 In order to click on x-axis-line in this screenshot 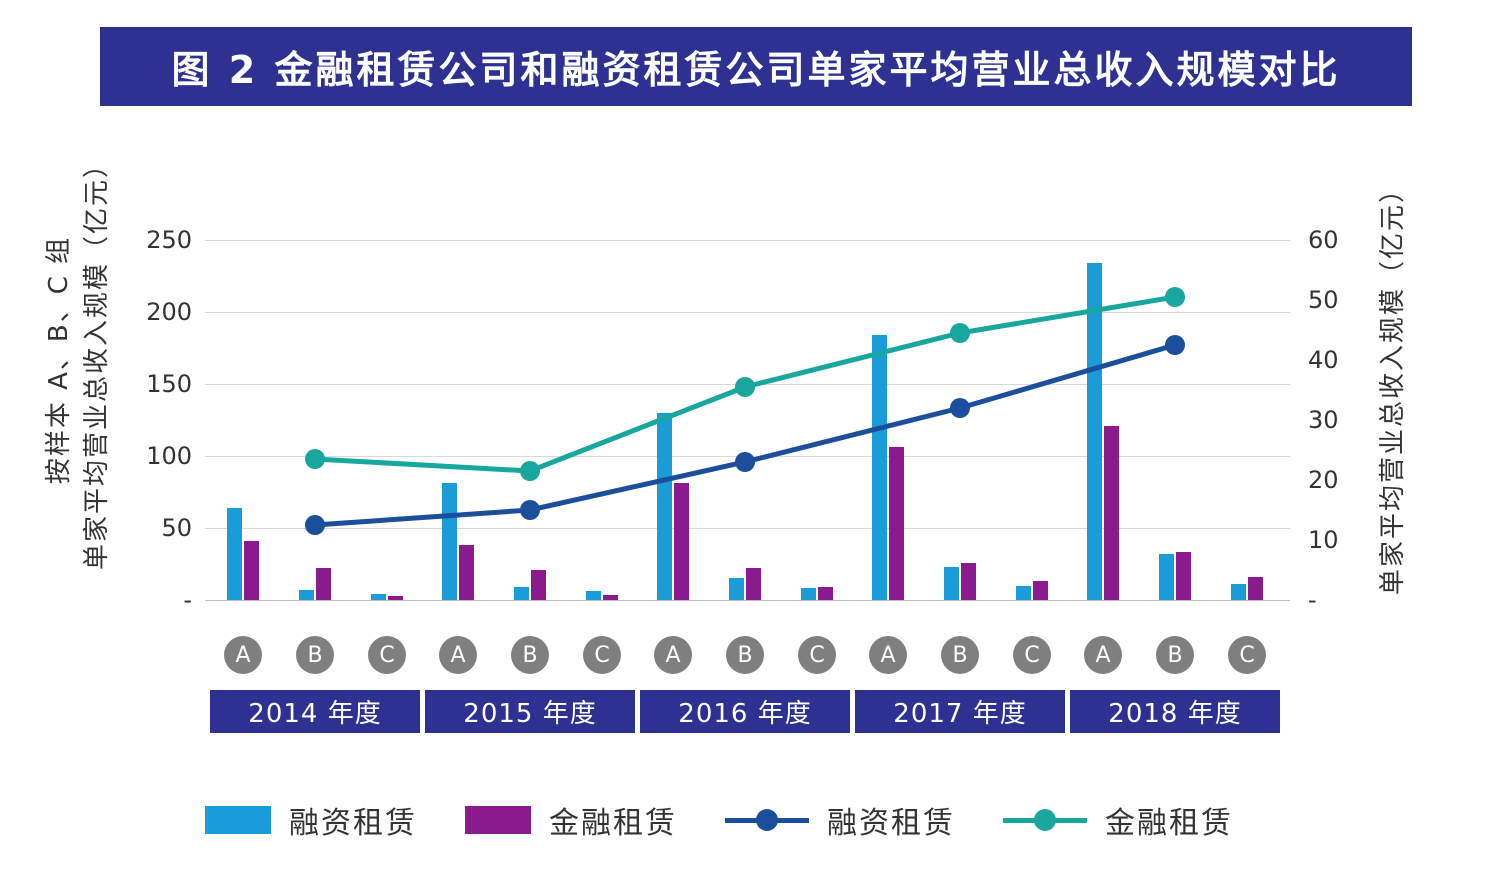, I will do `click(747, 600)`.